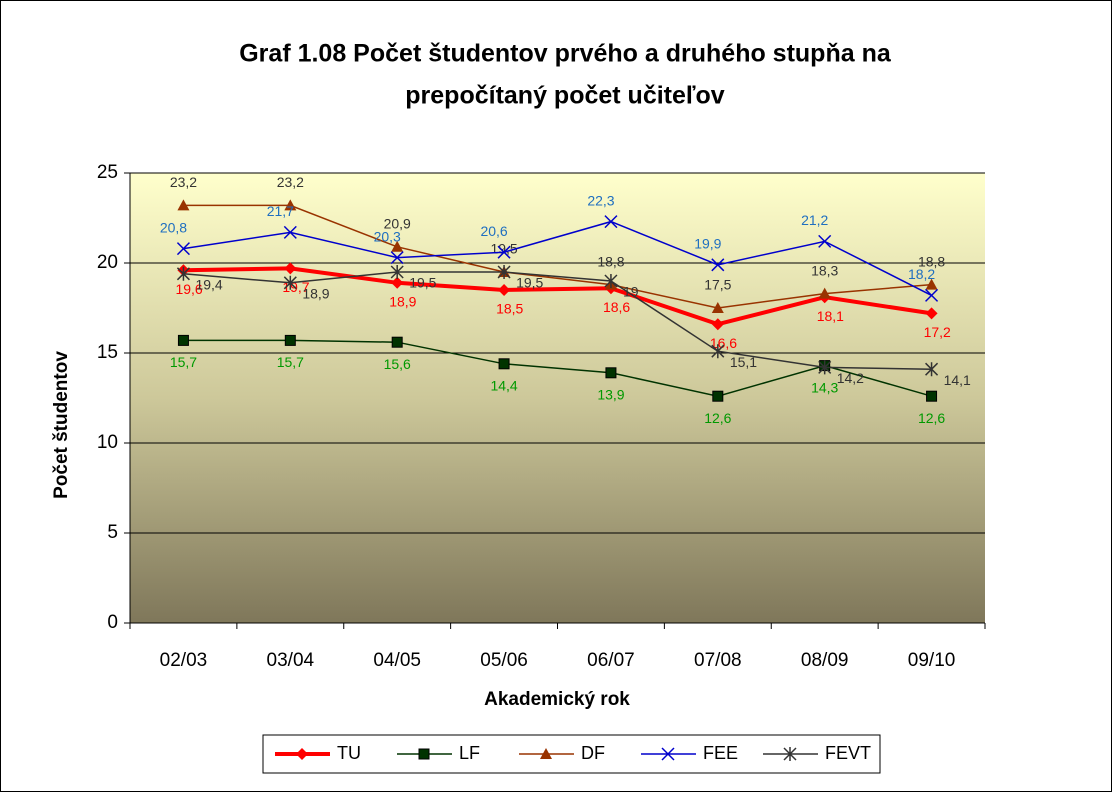 This screenshot has width=1113, height=793. What do you see at coordinates (850, 378) in the screenshot?
I see `data-label: 14,2` at bounding box center [850, 378].